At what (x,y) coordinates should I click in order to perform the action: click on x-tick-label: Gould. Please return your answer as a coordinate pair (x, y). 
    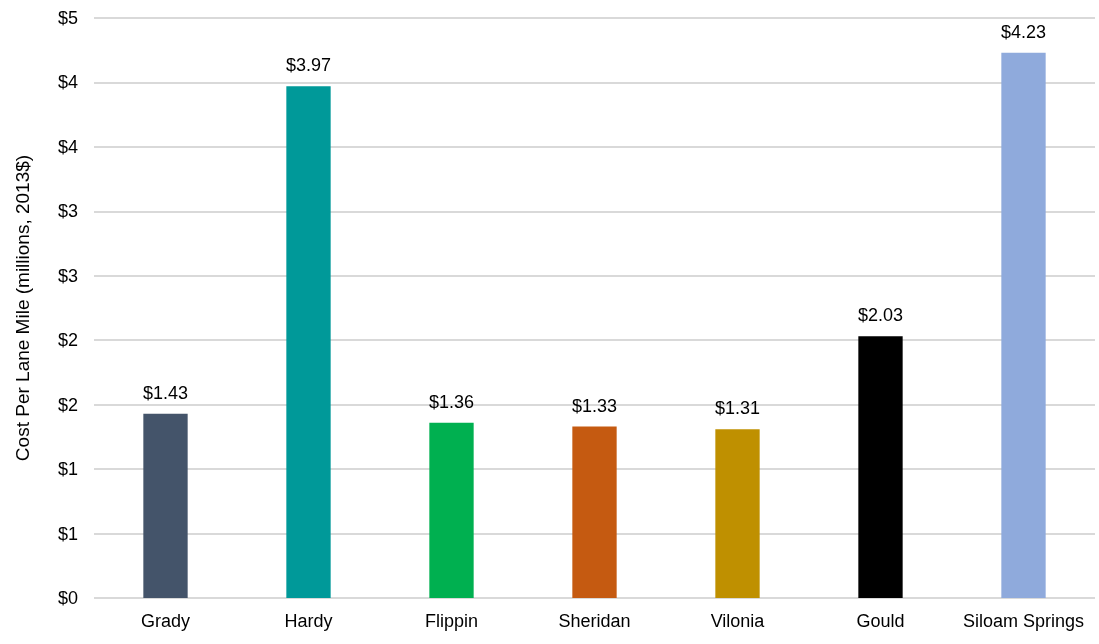
    Looking at the image, I should click on (880, 621).